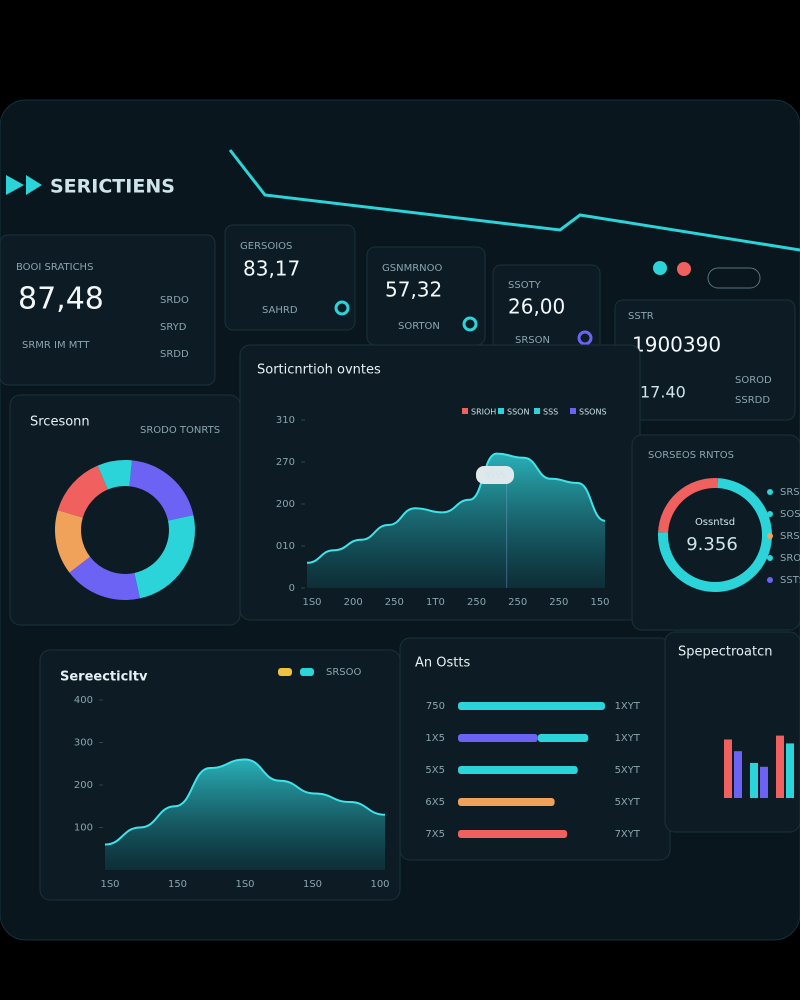 This screenshot has height=1000, width=800. What do you see at coordinates (24, 185) in the screenshot?
I see `logo` at bounding box center [24, 185].